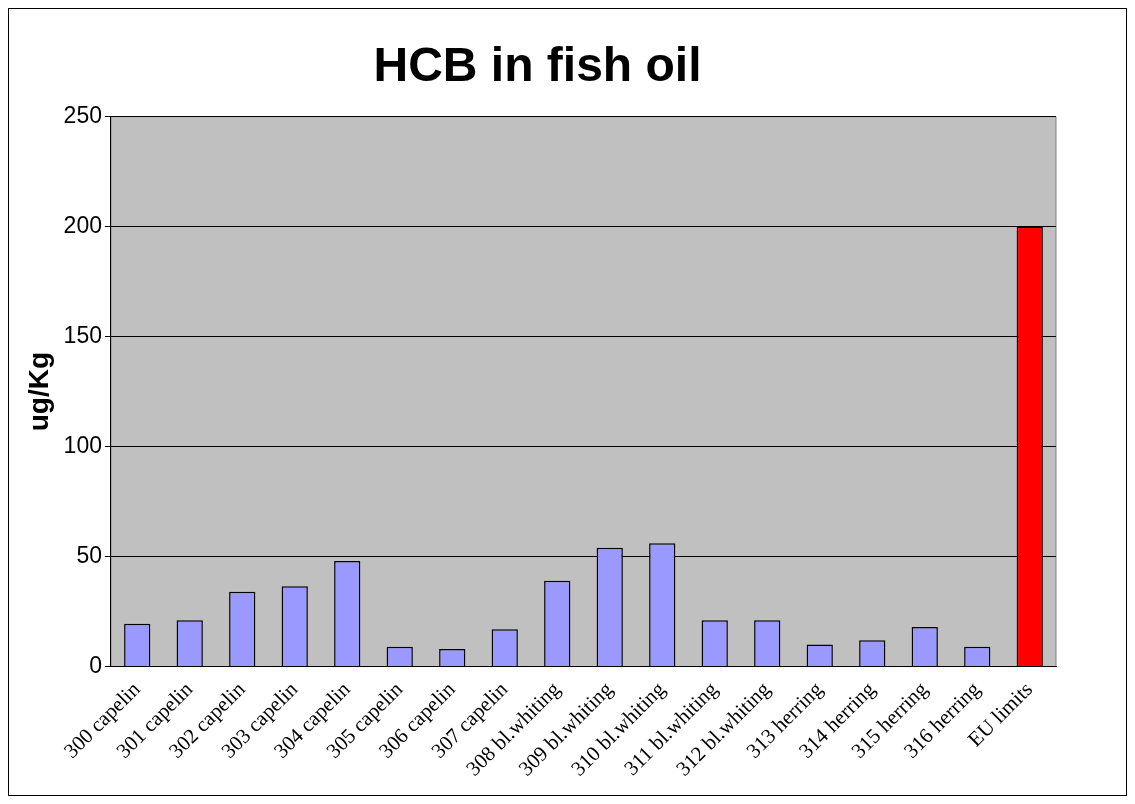 The height and width of the screenshot is (804, 1135). What do you see at coordinates (82, 114) in the screenshot?
I see `y-tick-label: 250` at bounding box center [82, 114].